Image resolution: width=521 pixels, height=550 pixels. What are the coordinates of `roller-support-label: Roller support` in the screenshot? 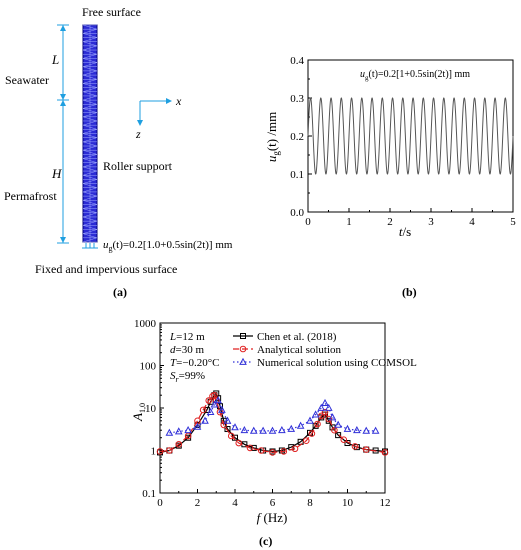 It's located at (138, 166).